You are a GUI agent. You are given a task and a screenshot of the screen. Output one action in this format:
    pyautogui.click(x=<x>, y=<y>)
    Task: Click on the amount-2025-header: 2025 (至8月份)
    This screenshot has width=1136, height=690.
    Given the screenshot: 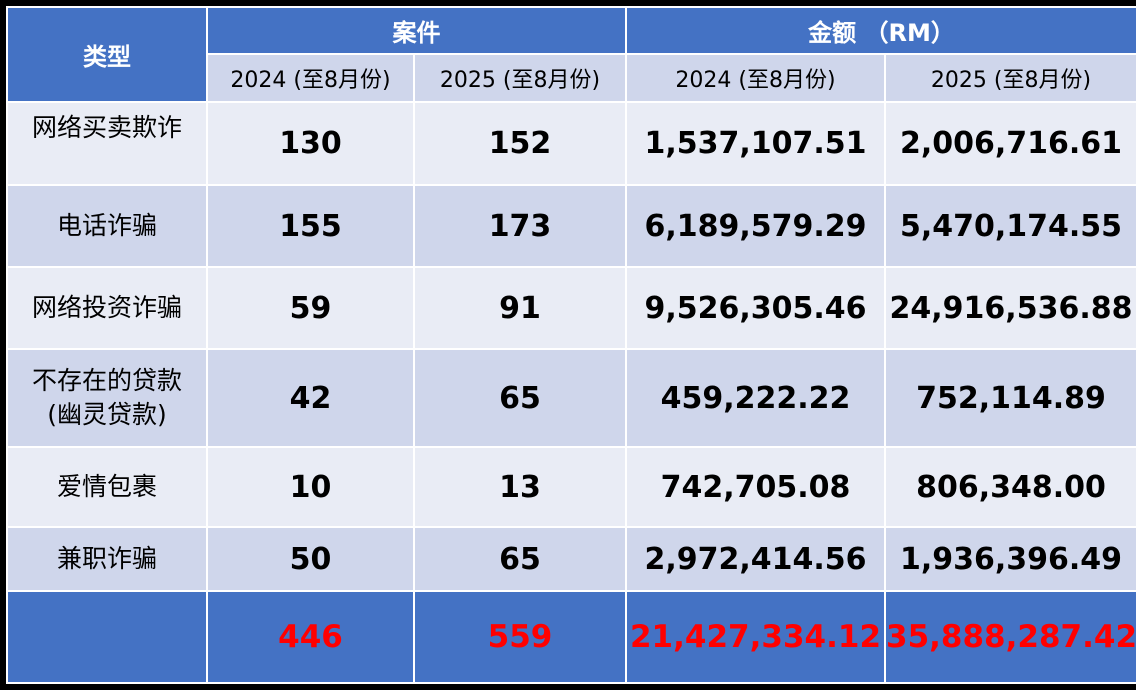 What is the action you would take?
    pyautogui.click(x=1010, y=78)
    